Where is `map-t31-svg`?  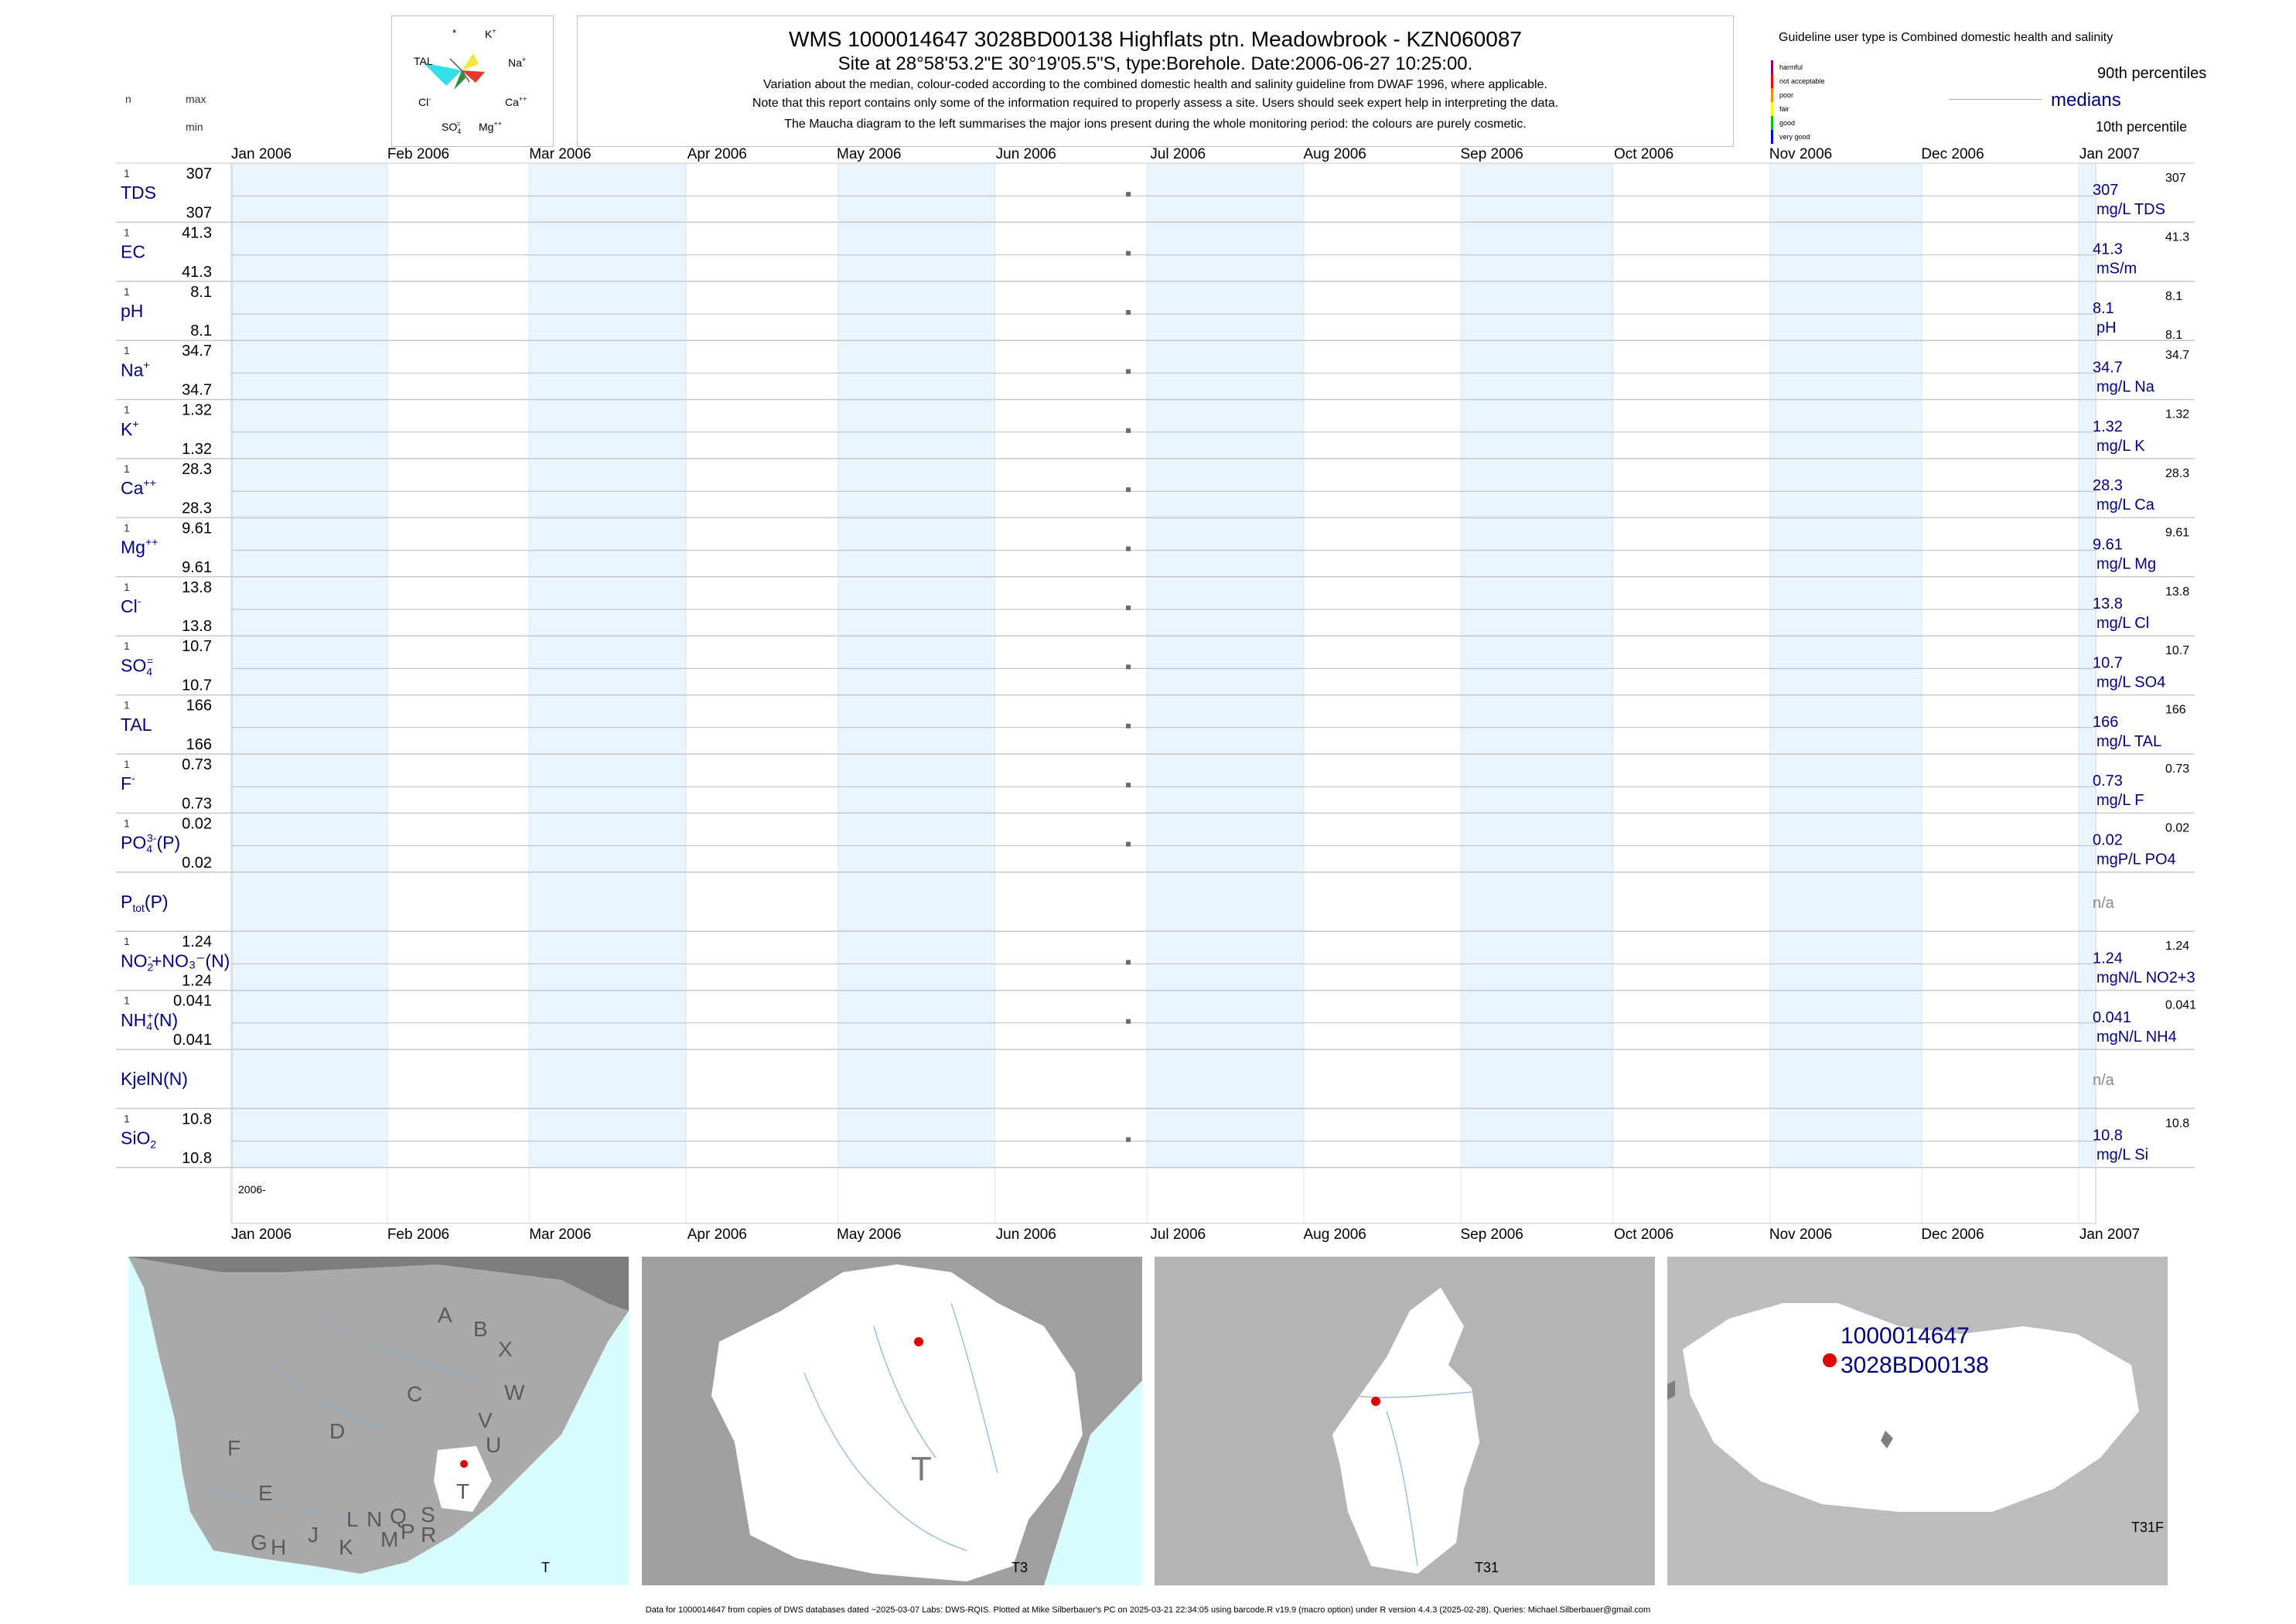
map-t31-svg is located at coordinates (1405, 1431).